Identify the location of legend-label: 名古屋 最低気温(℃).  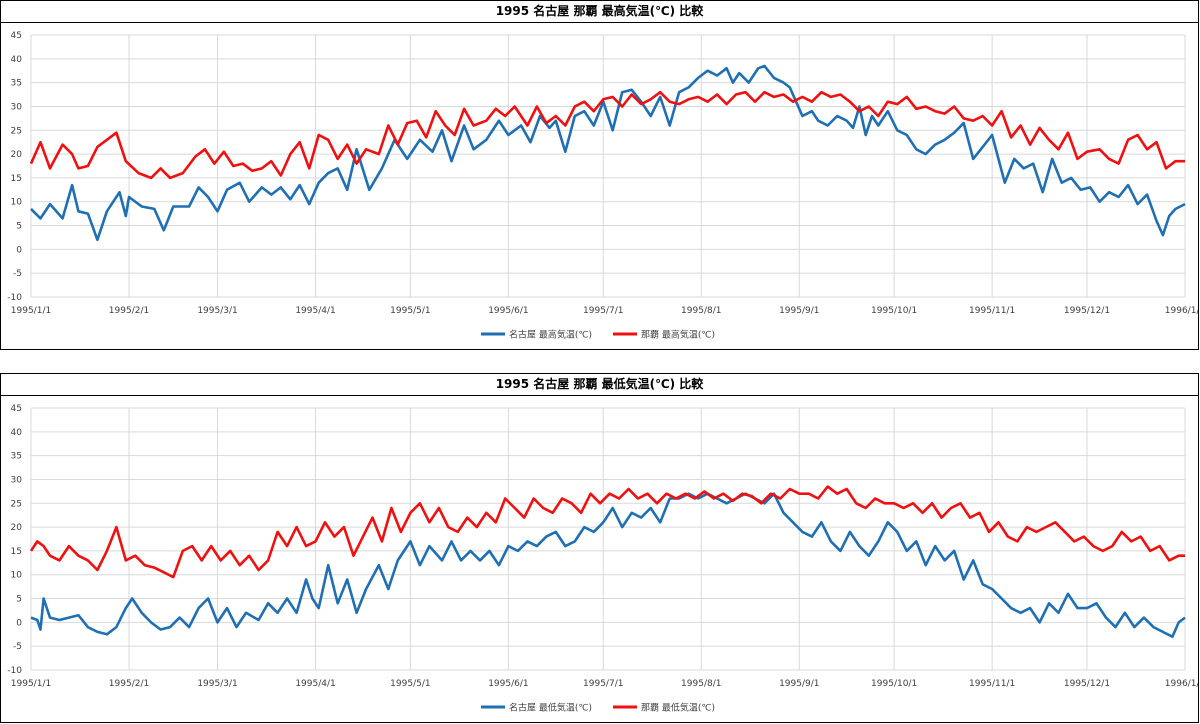
(550, 708).